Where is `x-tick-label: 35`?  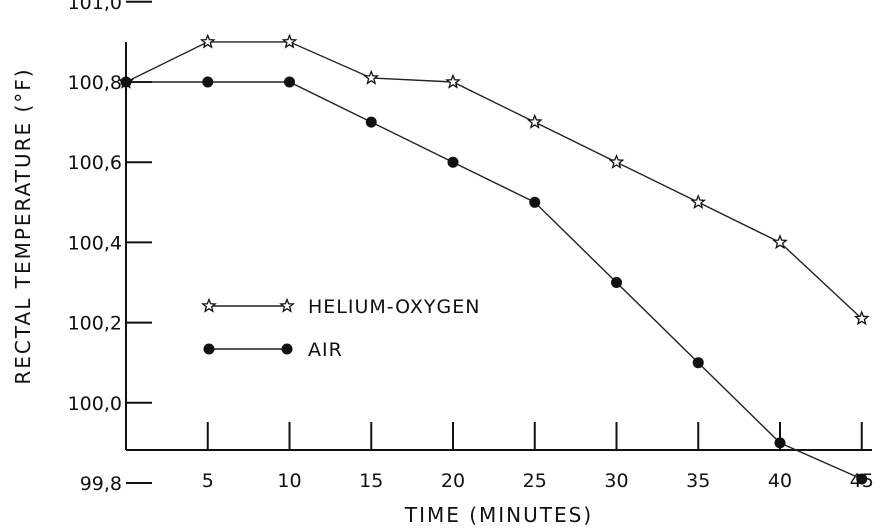 x-tick-label: 35 is located at coordinates (698, 481).